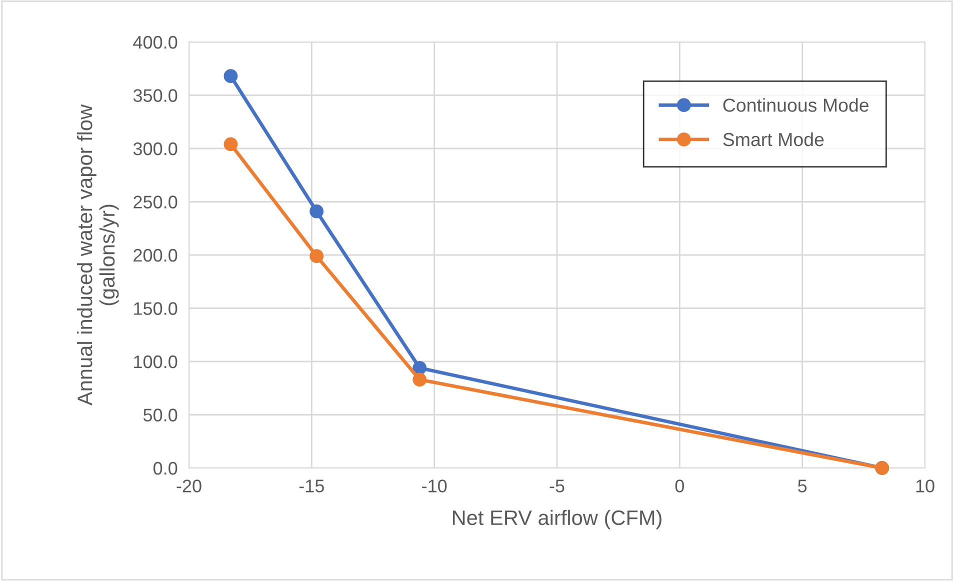 The image size is (954, 581). What do you see at coordinates (156, 255) in the screenshot?
I see `y-tick-label: 200.0` at bounding box center [156, 255].